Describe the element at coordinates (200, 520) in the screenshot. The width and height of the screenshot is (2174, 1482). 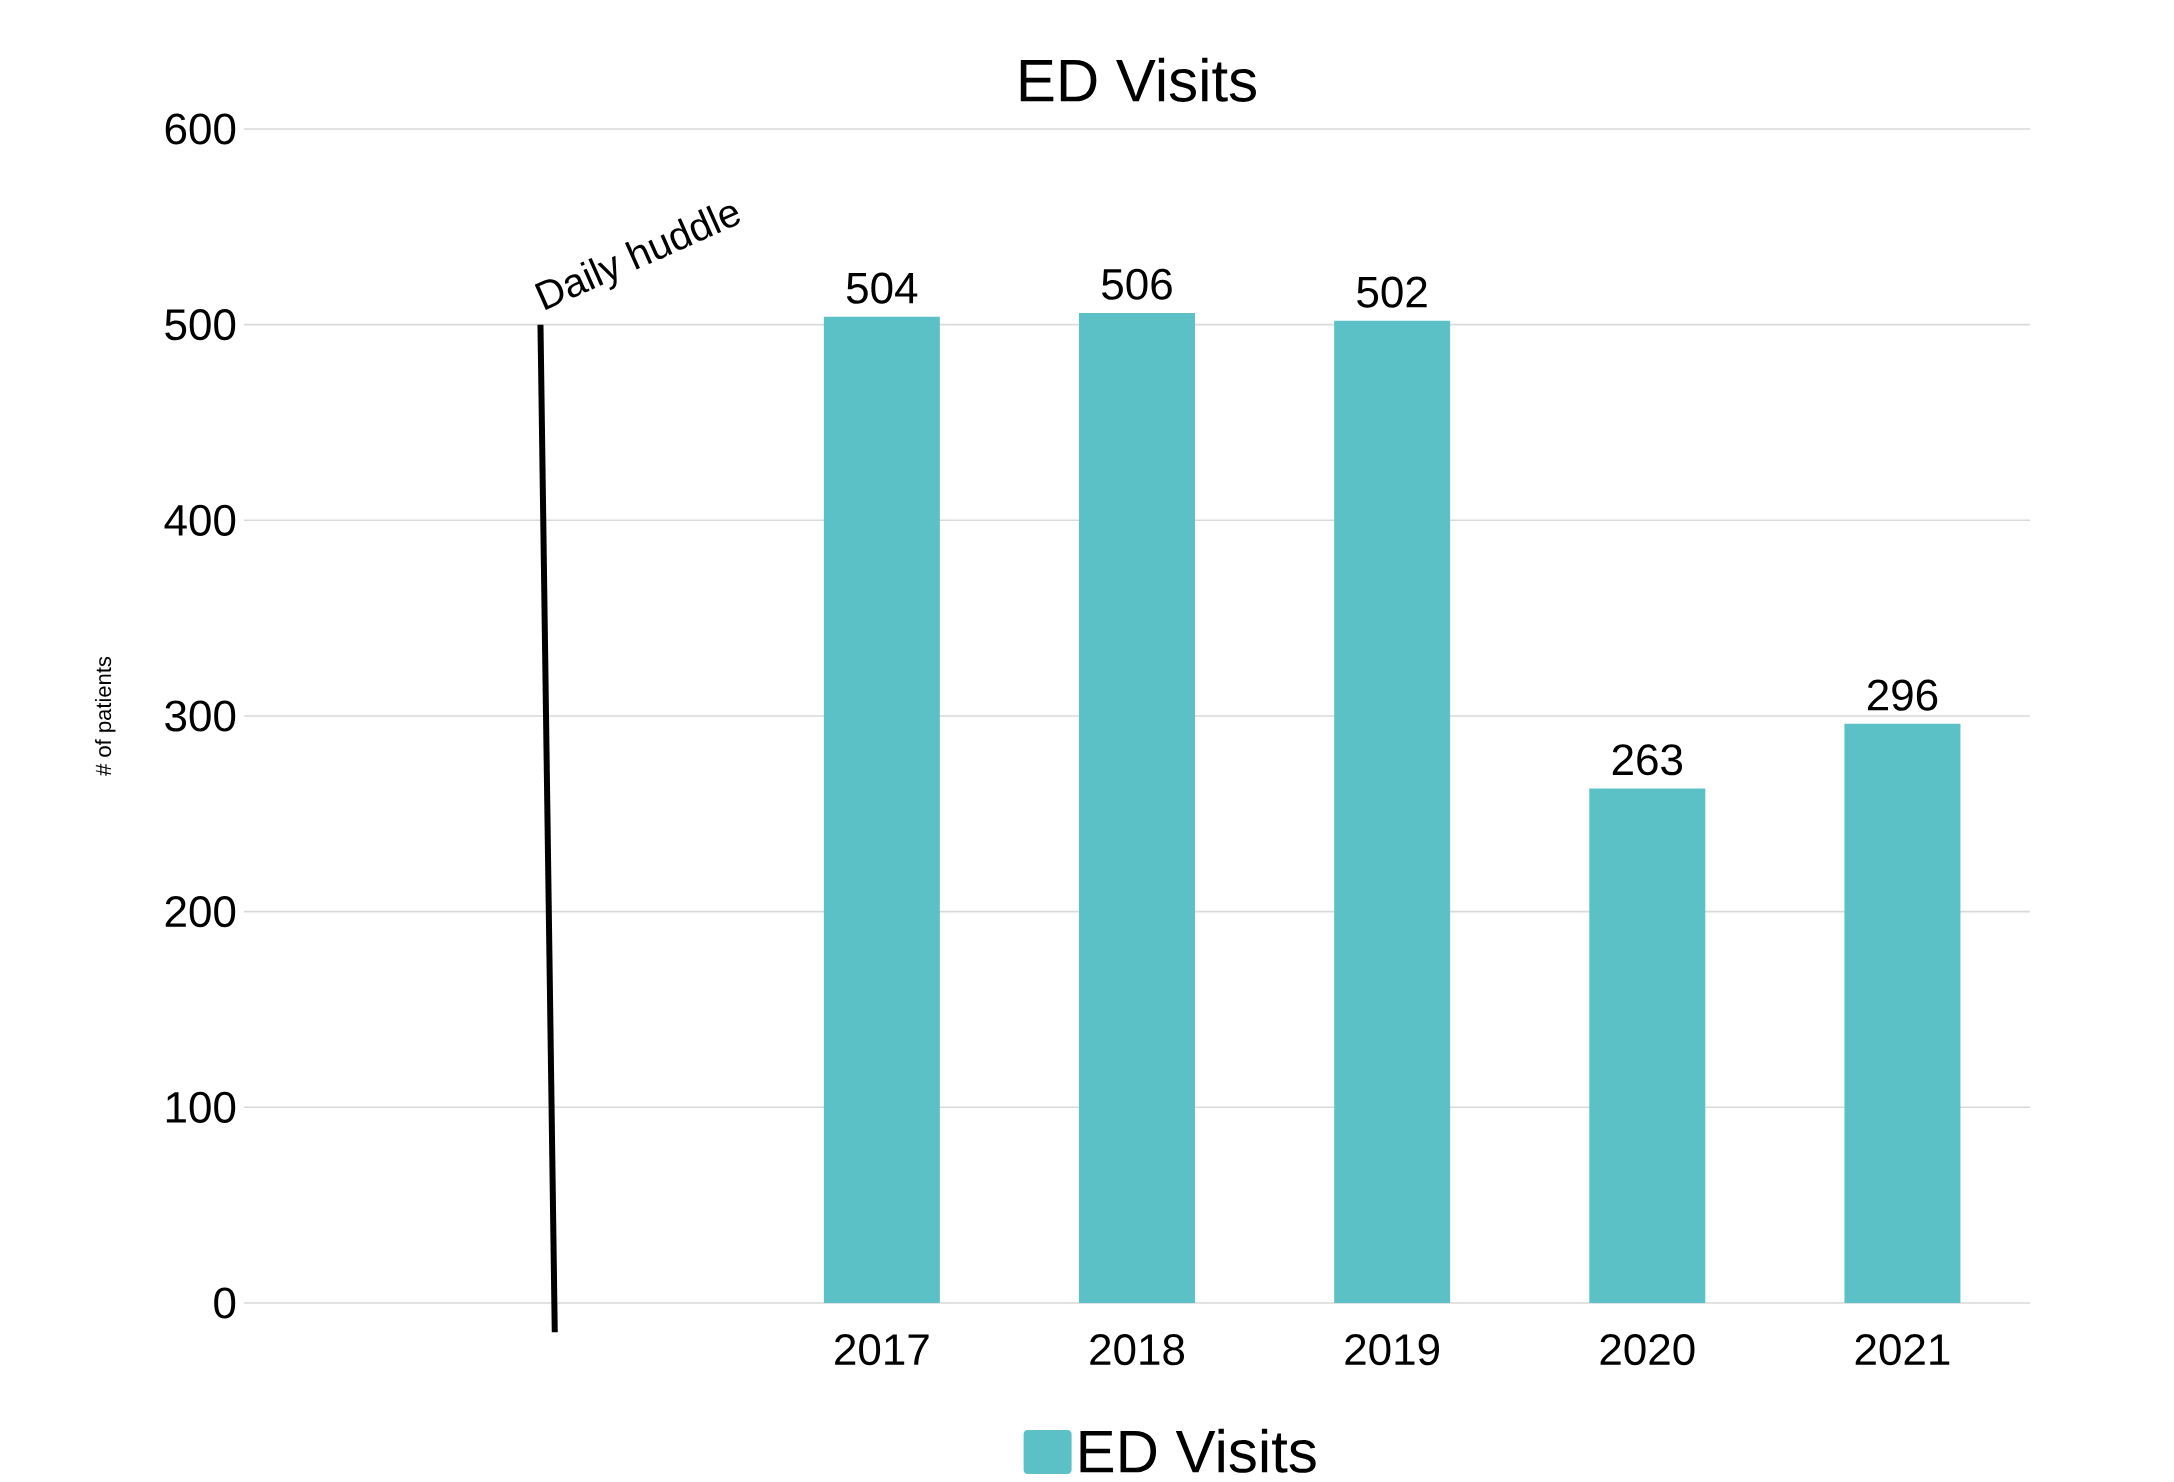
I see `y-tick-label: 400` at that location.